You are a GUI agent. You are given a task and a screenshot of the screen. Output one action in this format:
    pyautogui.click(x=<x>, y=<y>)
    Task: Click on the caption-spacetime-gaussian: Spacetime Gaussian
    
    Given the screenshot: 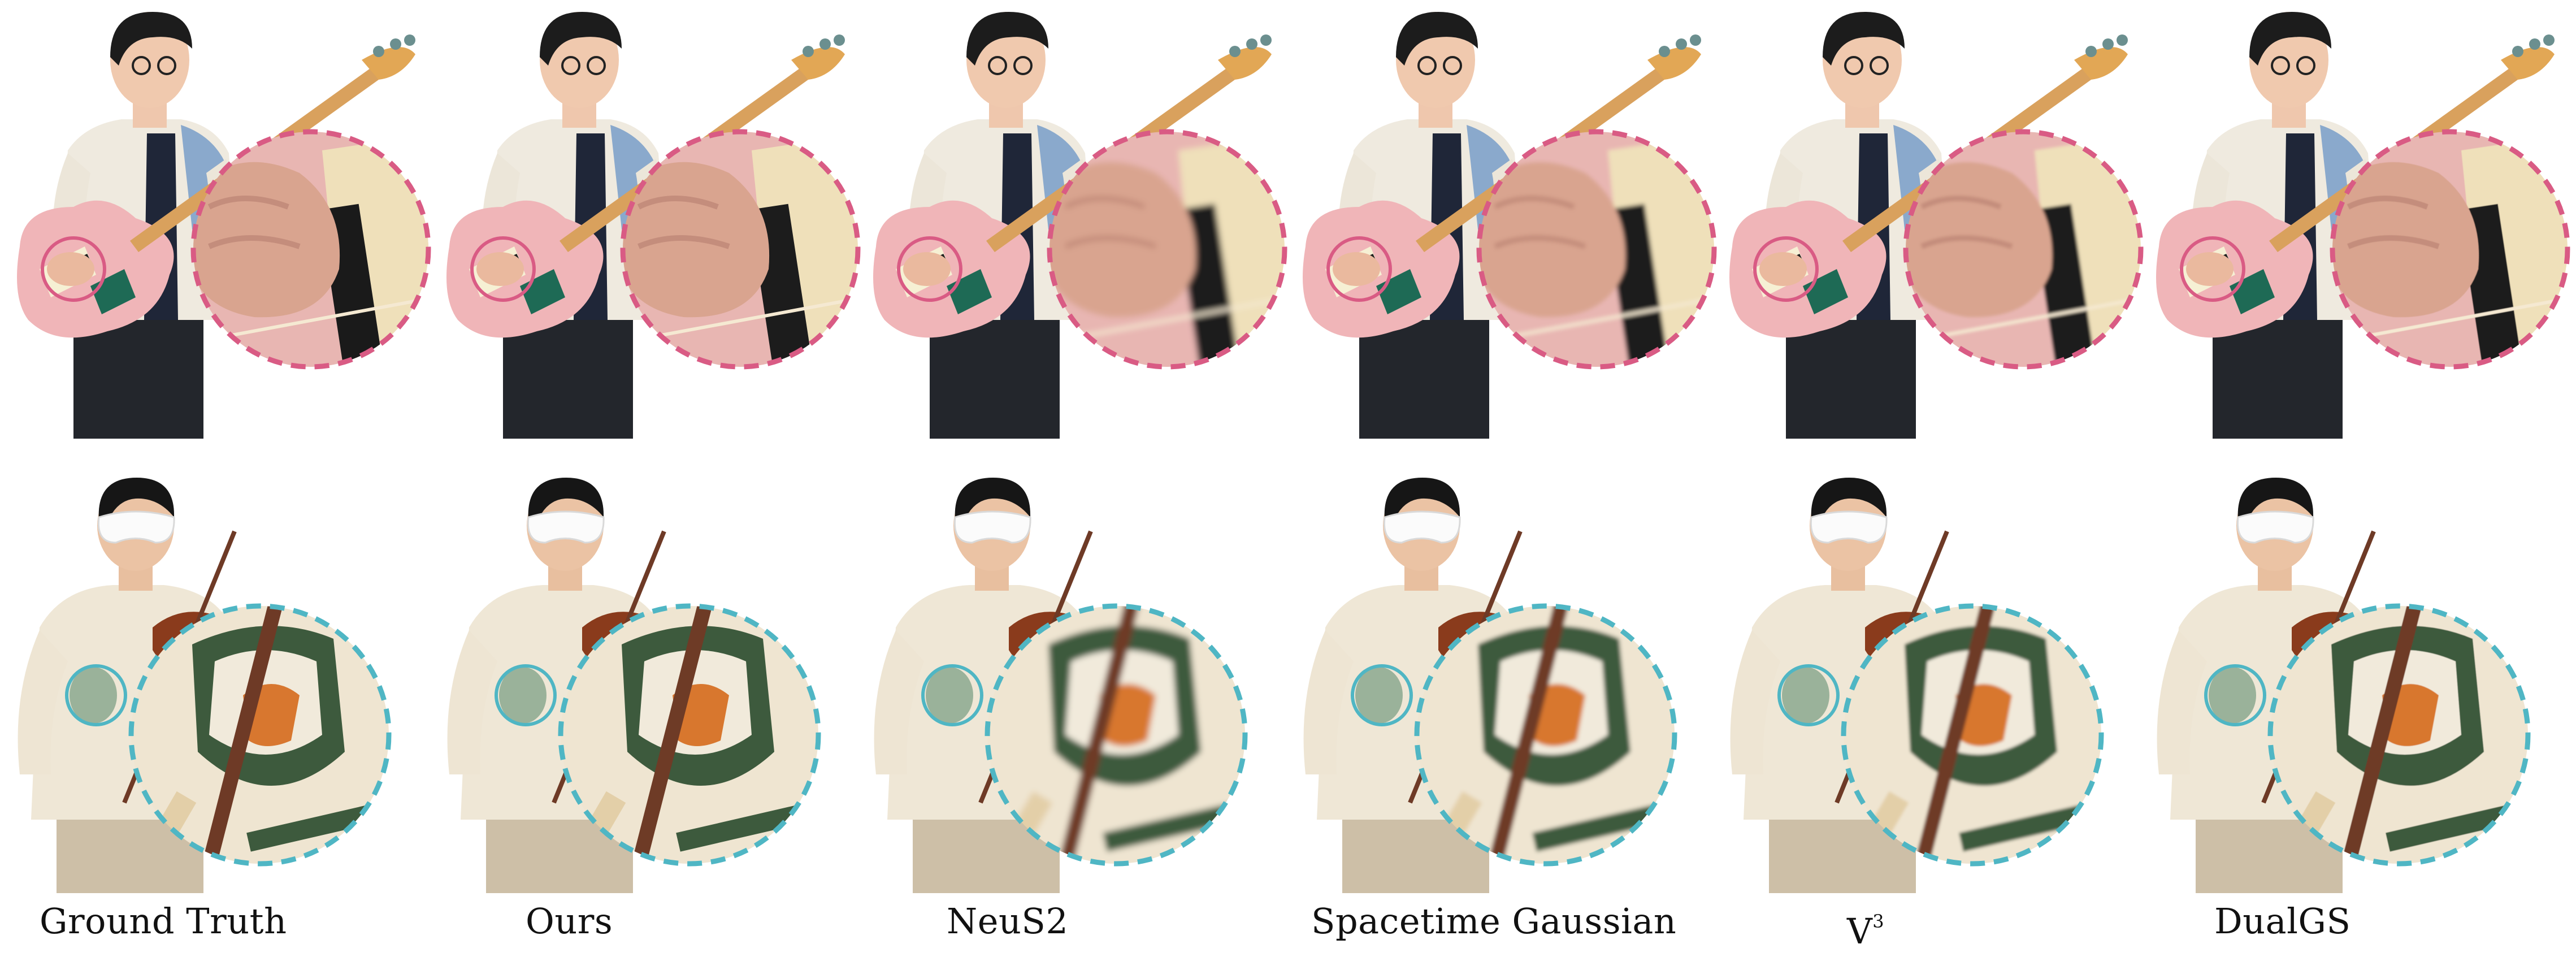 What is the action you would take?
    pyautogui.click(x=1494, y=921)
    